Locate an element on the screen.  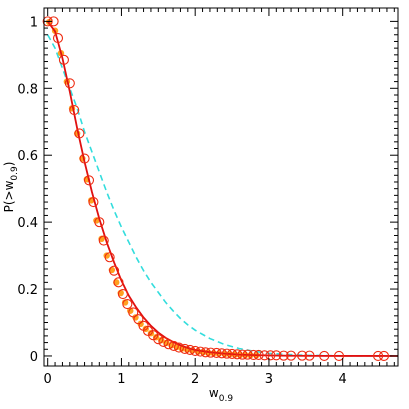
y-tick-label: 0.6 is located at coordinates (27, 156).